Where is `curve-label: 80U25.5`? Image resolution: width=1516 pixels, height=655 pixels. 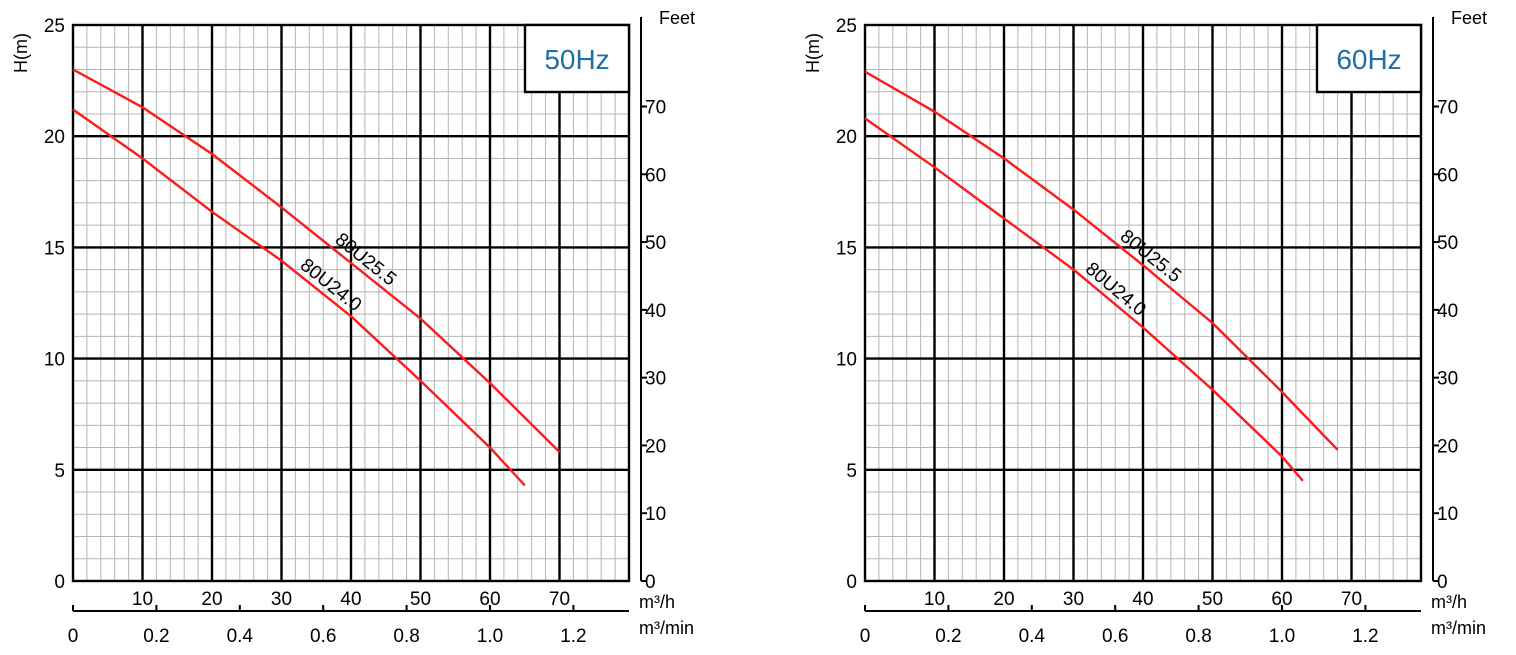
curve-label: 80U25.5 is located at coordinates (1150, 256).